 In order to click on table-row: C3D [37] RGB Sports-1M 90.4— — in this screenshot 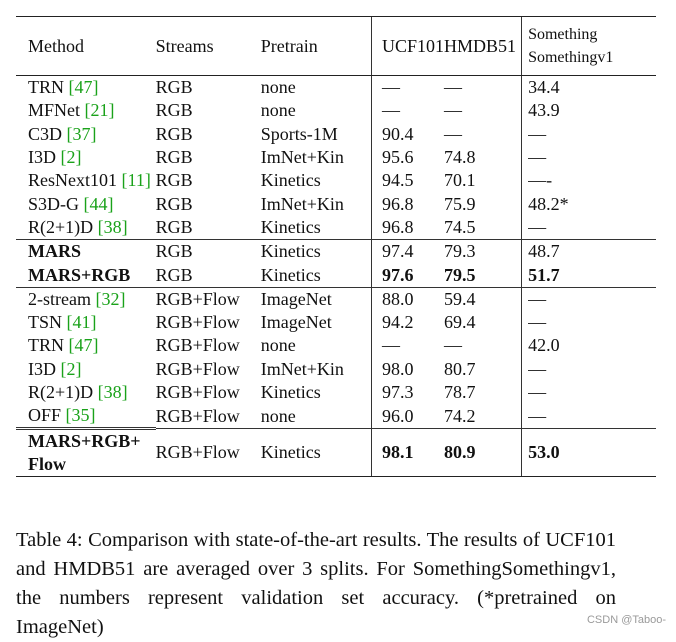, I will do `click(336, 134)`.